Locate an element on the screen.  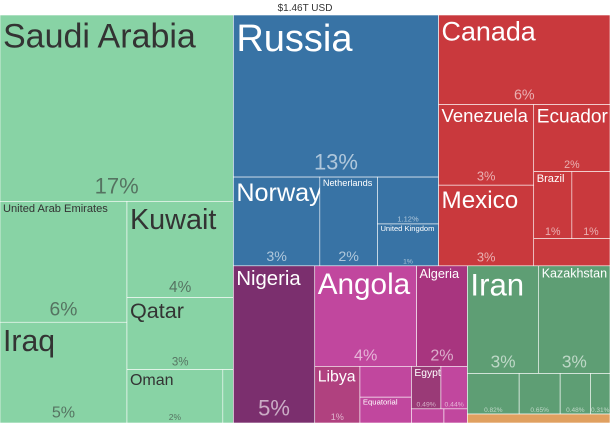
tile-label: Qatar is located at coordinates (157, 310).